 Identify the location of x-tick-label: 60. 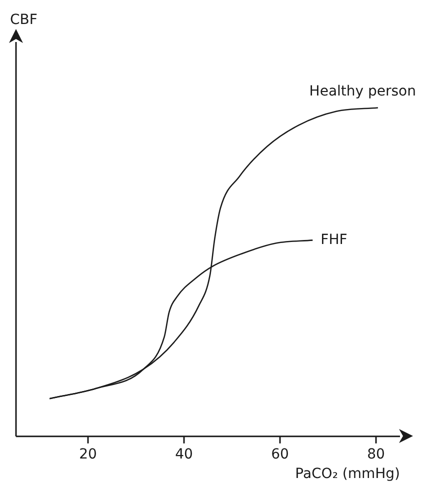
(280, 454).